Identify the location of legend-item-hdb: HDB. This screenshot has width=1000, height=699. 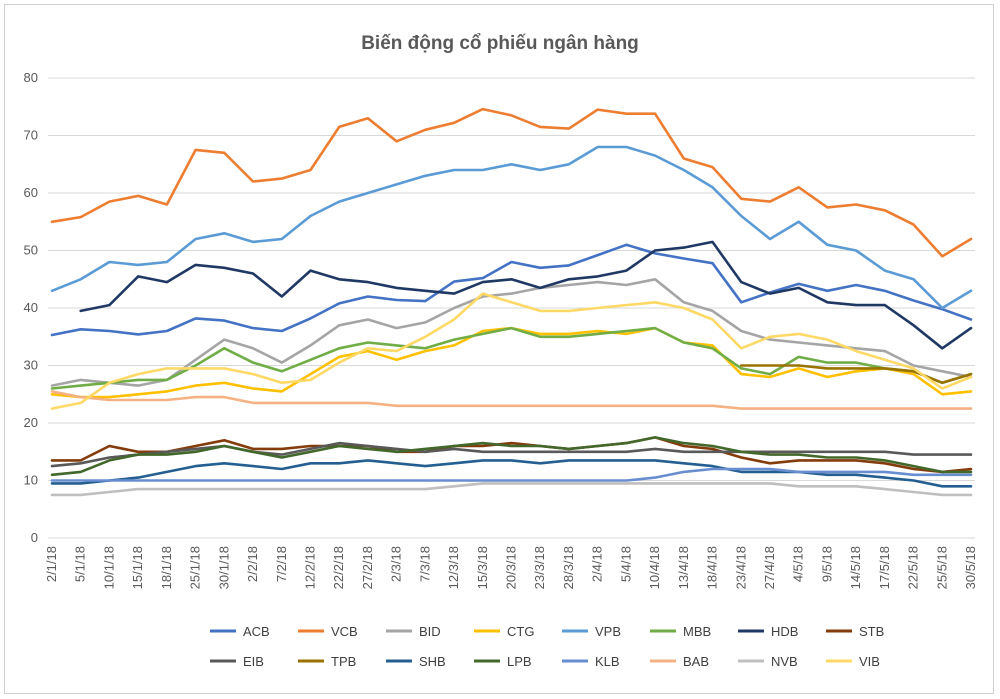
(768, 631).